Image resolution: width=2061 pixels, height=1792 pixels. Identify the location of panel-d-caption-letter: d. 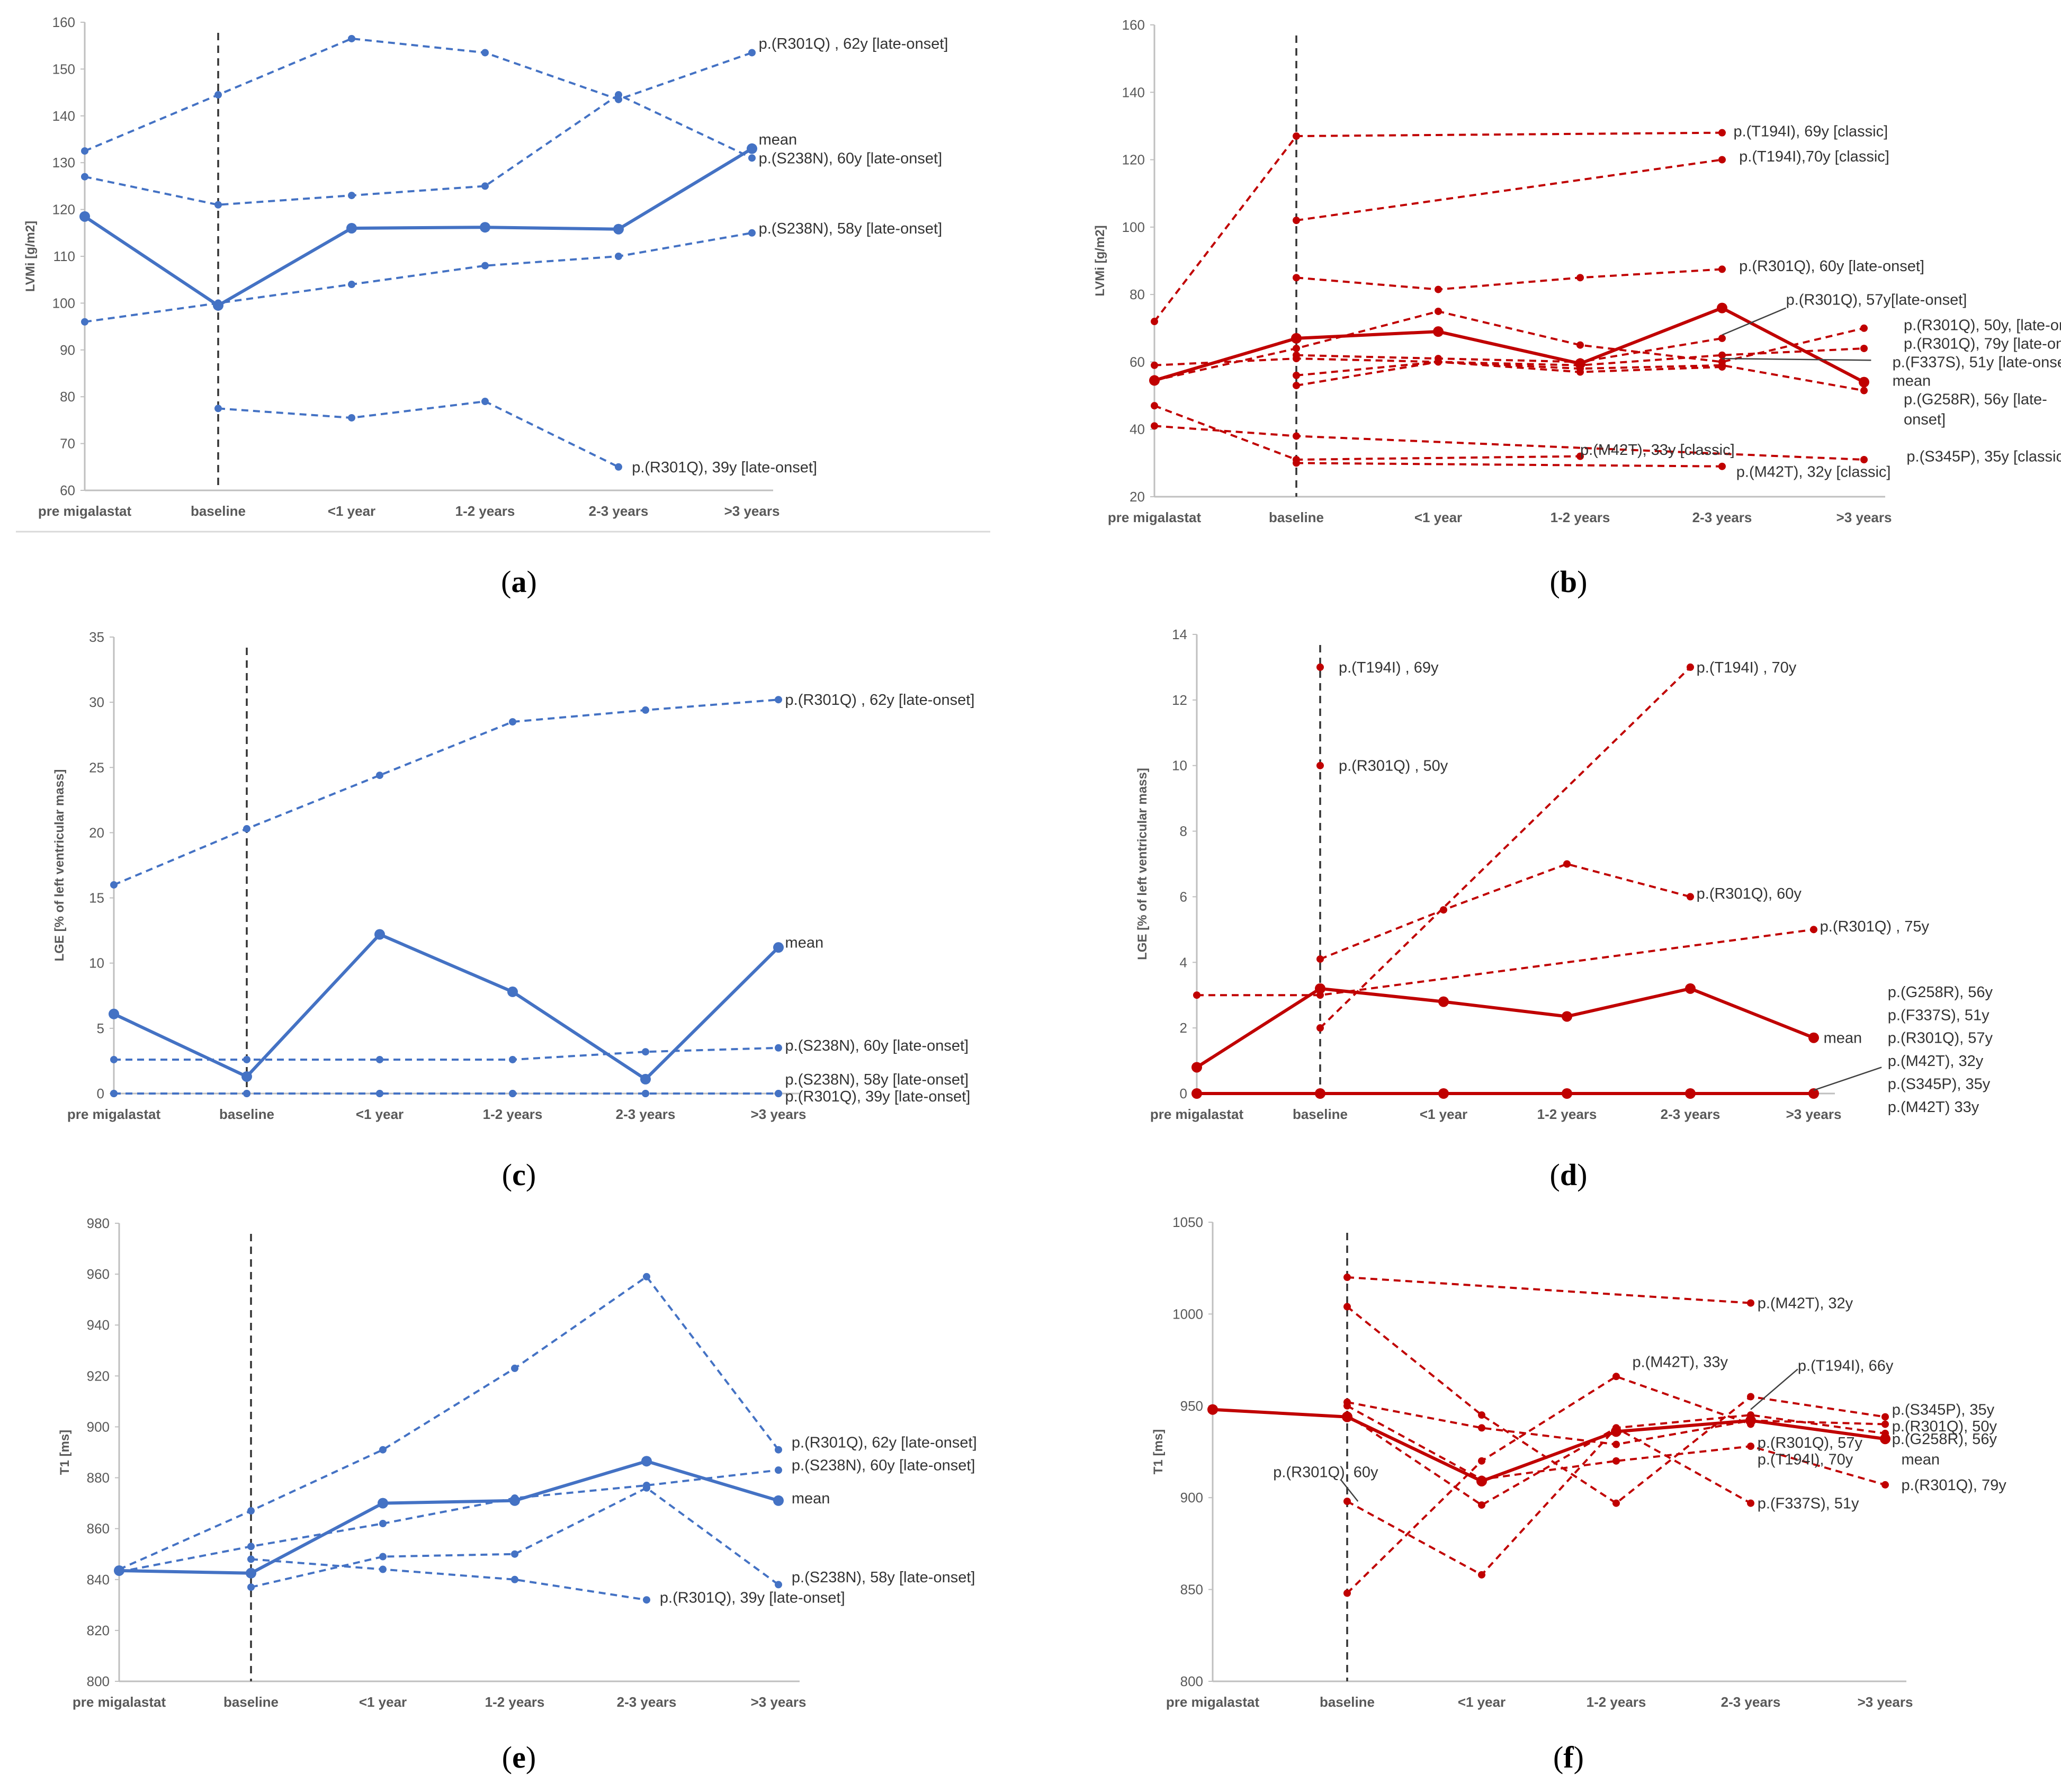
(1568, 1175).